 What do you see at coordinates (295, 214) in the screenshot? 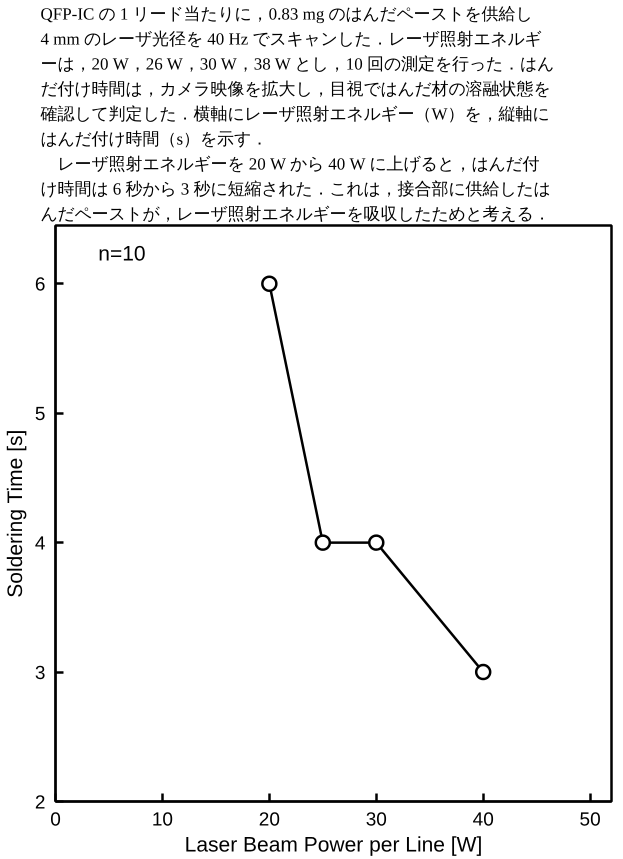
I see `text: んだペーストが，レーザ照射エネルギーを吸収したためと考える．` at bounding box center [295, 214].